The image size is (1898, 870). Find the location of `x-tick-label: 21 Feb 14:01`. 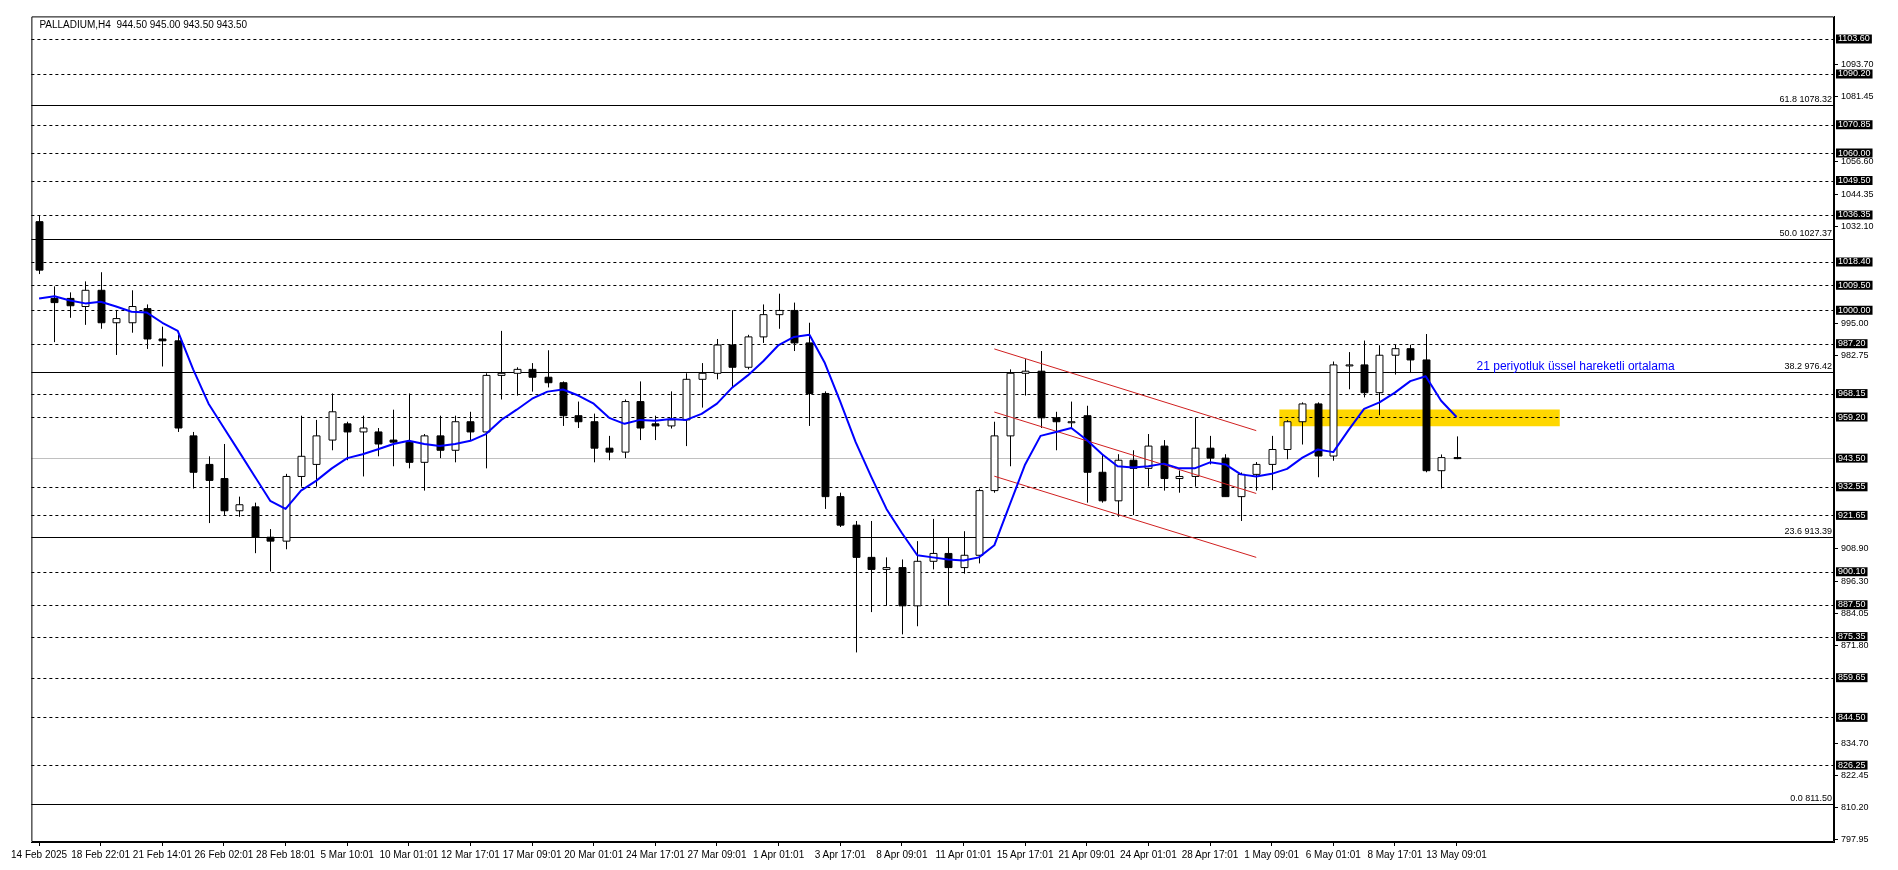

x-tick-label: 21 Feb 14:01 is located at coordinates (162, 854).